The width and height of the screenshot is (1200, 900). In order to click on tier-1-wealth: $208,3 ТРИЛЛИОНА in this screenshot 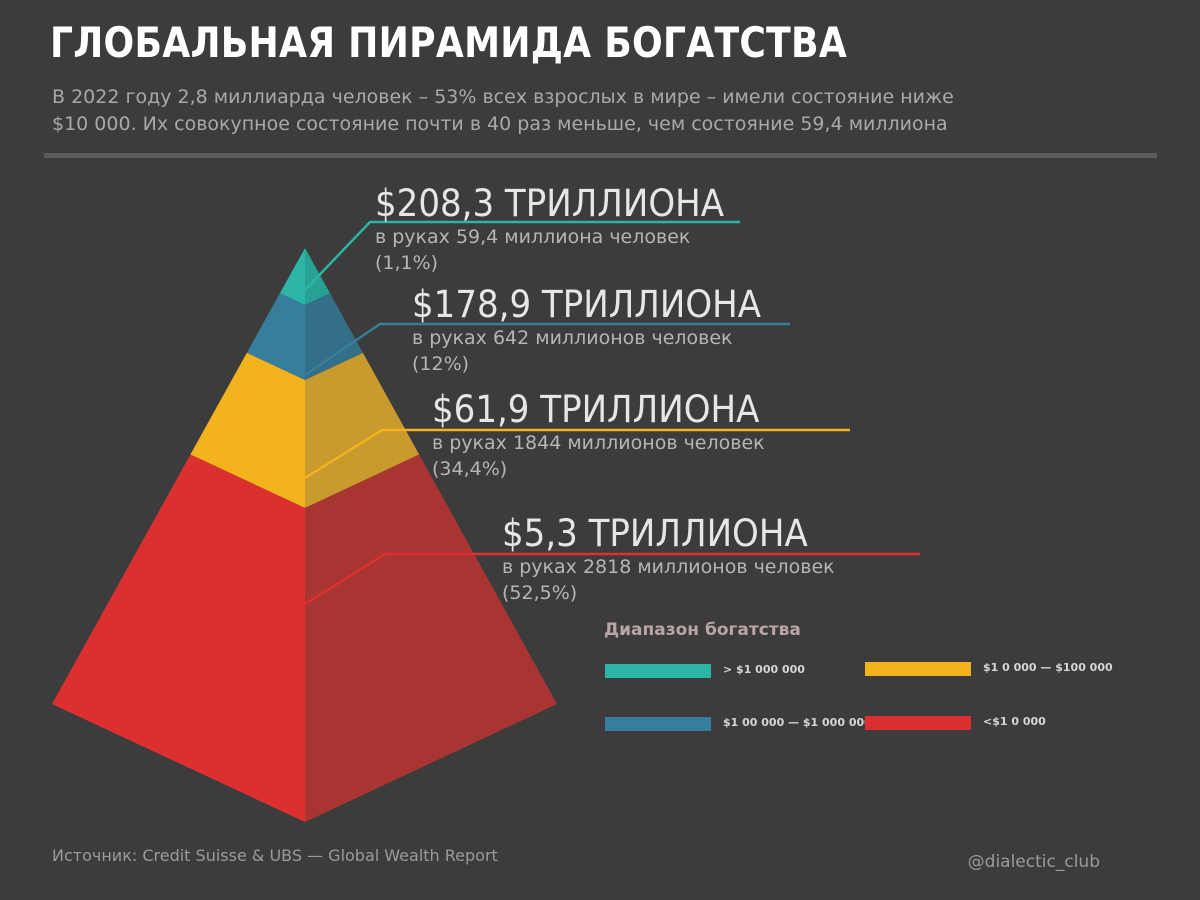, I will do `click(550, 203)`.